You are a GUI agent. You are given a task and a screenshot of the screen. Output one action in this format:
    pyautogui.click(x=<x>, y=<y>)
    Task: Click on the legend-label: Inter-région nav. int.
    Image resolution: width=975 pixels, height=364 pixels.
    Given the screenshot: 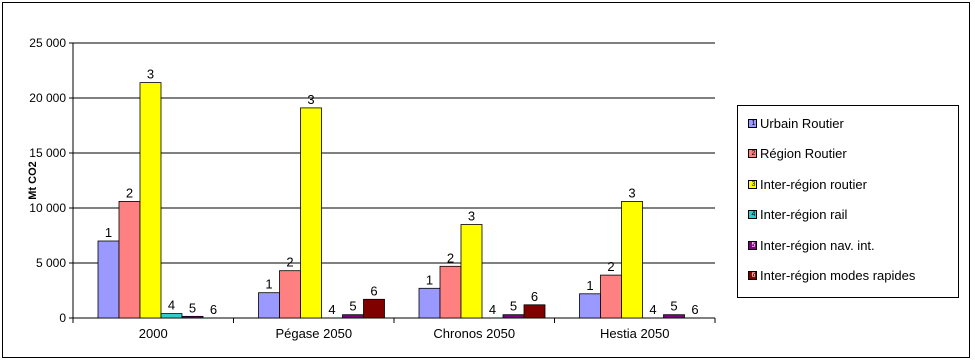 What is the action you would take?
    pyautogui.click(x=817, y=245)
    